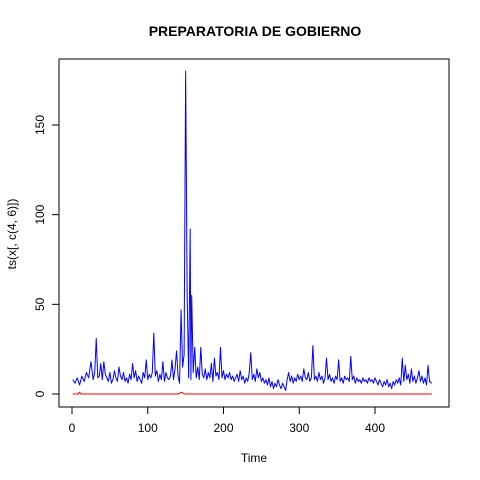 The width and height of the screenshot is (480, 480). What do you see at coordinates (12, 234) in the screenshot?
I see `y-axis-label: ts(x[, c(4, 6)])` at bounding box center [12, 234].